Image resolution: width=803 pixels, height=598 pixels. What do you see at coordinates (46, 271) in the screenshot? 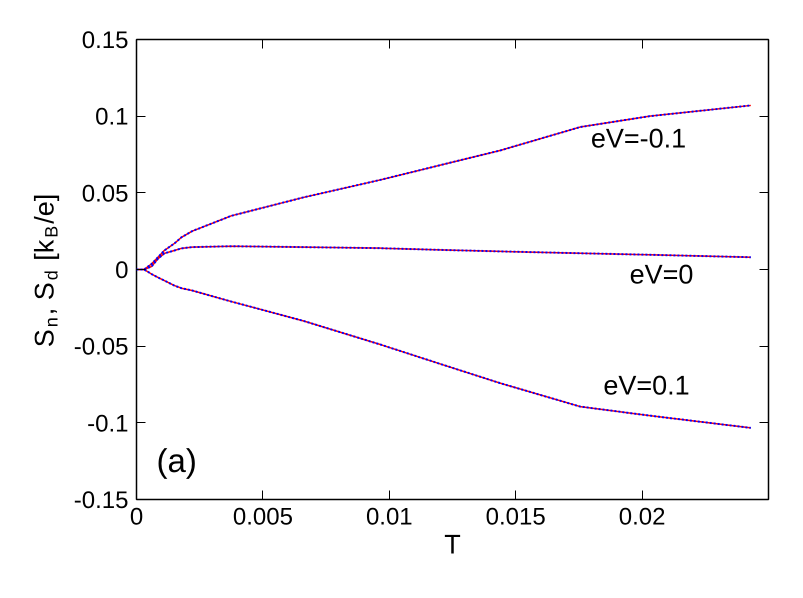
I see `y-axis-title: Sn, Sd [kB/e]` at bounding box center [46, 271].